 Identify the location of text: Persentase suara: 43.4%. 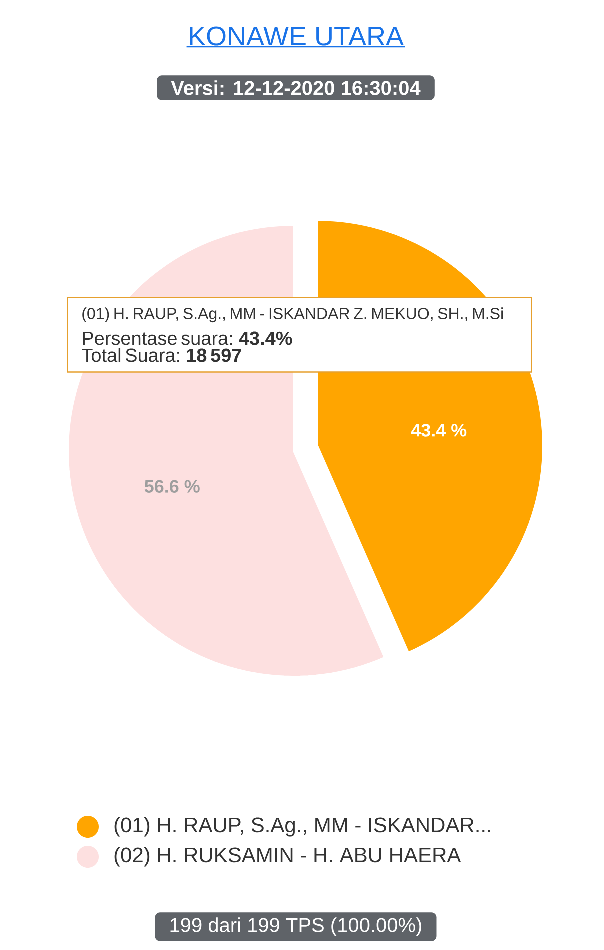
(187, 339).